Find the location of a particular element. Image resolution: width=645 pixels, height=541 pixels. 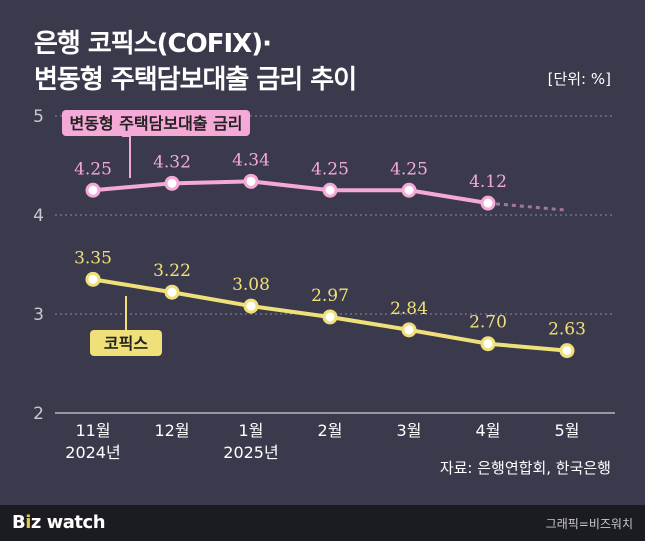

title-line-2: 변동형 주택담보대출 금리 추이 is located at coordinates (195, 80).